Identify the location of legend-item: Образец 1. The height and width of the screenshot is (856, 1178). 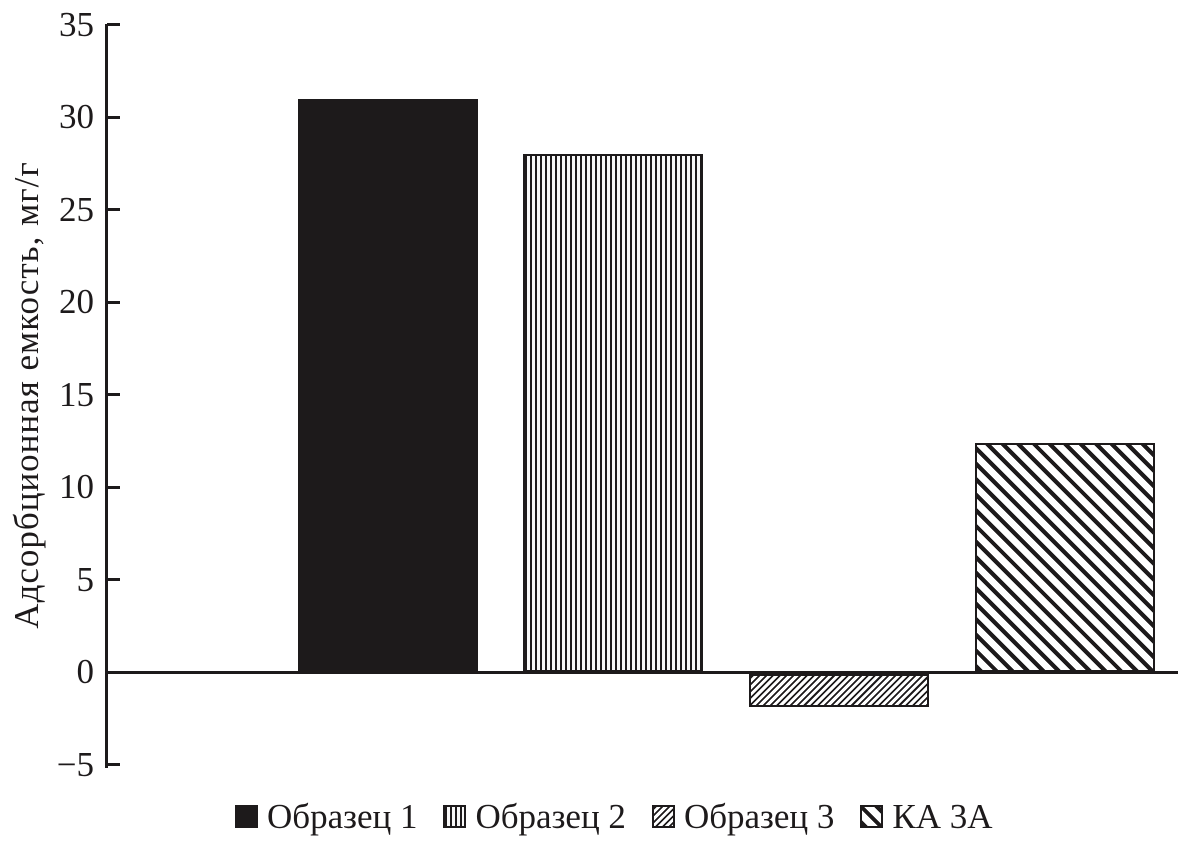
(326, 816).